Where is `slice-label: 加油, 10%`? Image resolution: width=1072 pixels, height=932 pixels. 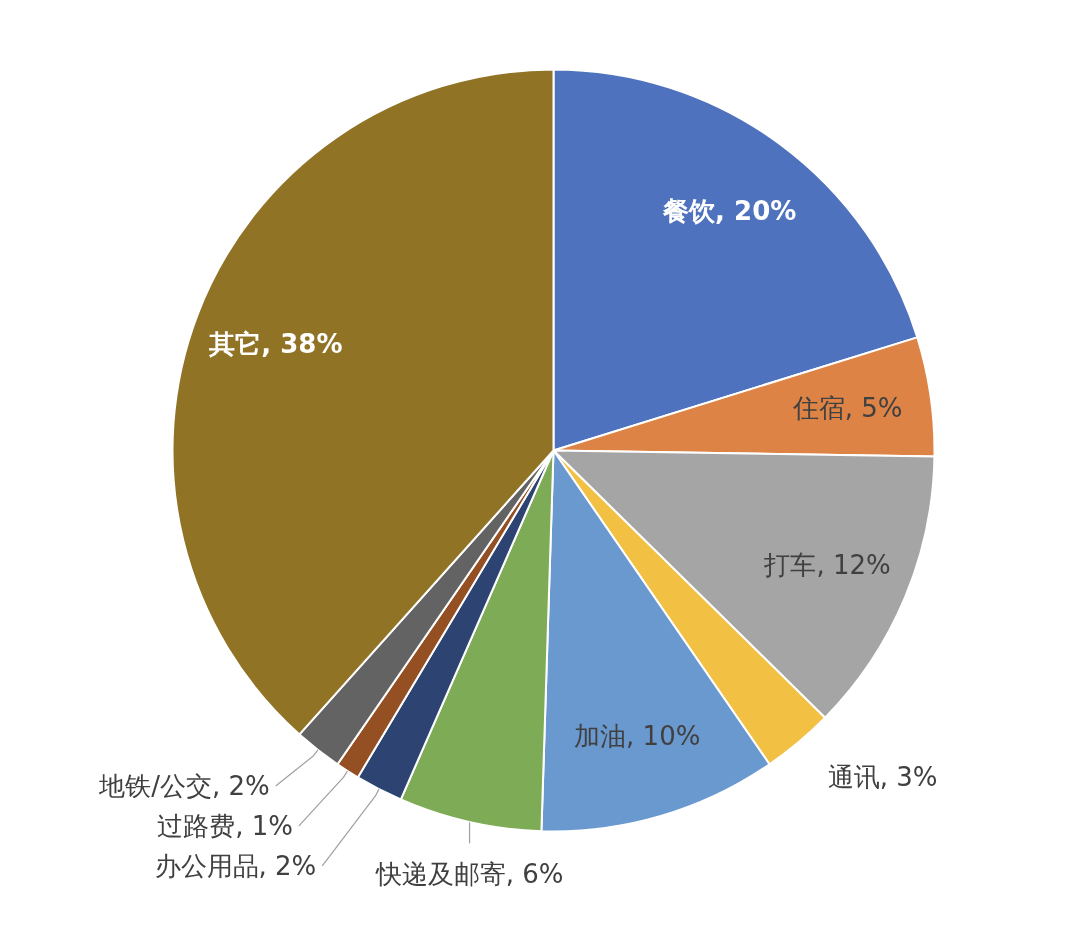 slice-label: 加油, 10% is located at coordinates (637, 735).